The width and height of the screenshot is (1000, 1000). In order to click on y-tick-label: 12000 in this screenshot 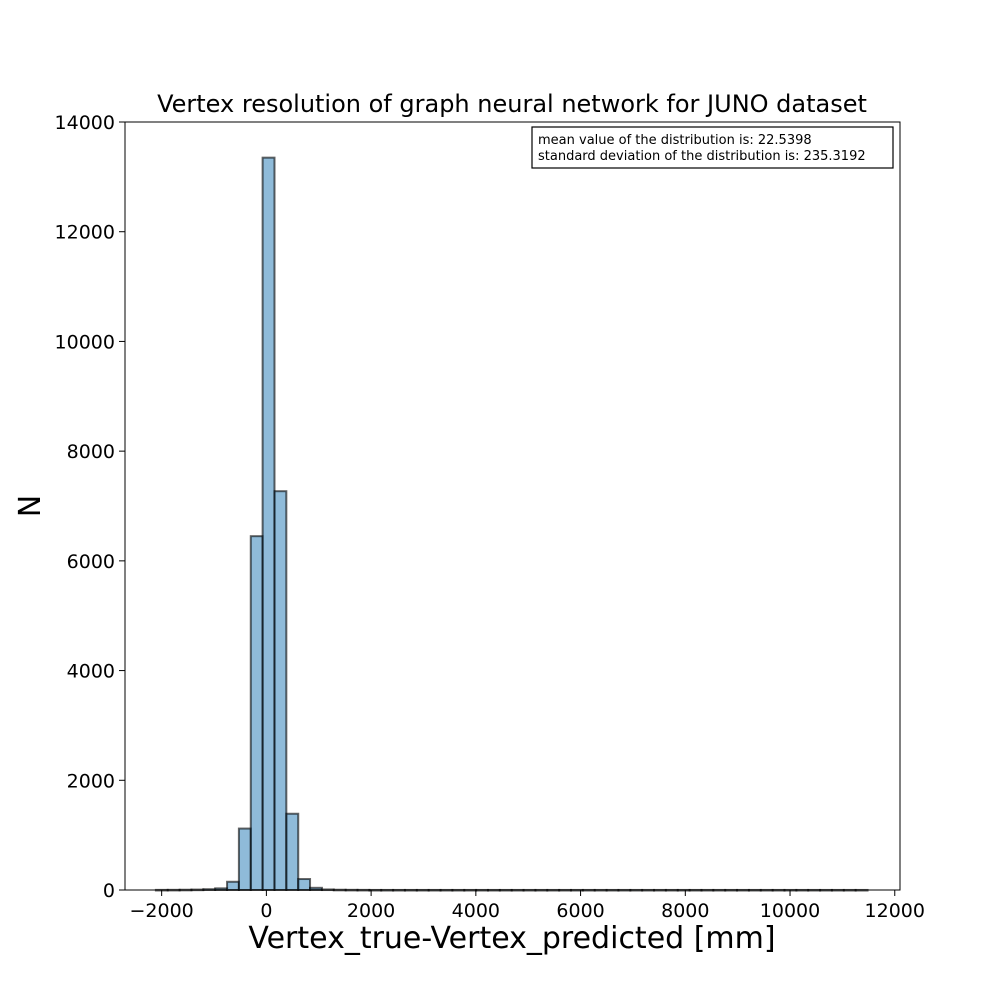, I will do `click(85, 233)`.